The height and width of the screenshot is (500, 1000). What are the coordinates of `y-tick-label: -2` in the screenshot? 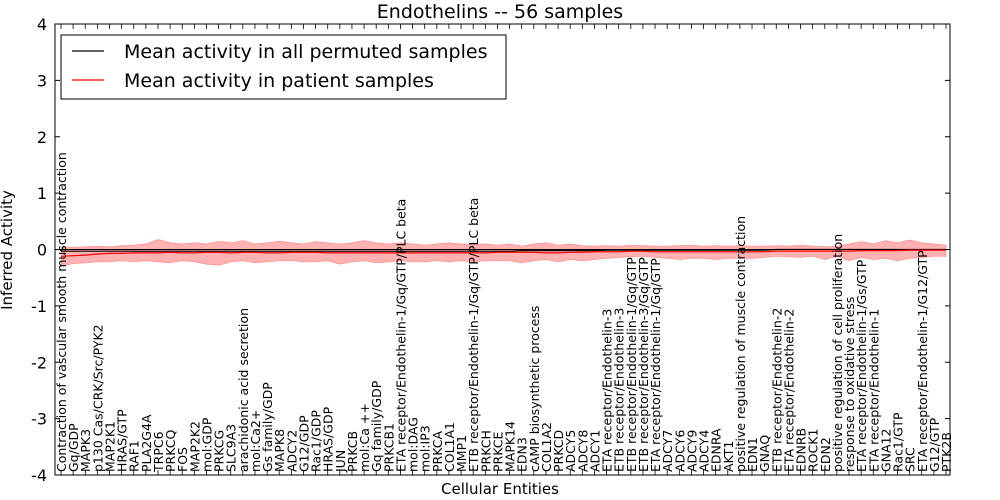 It's located at (39, 362).